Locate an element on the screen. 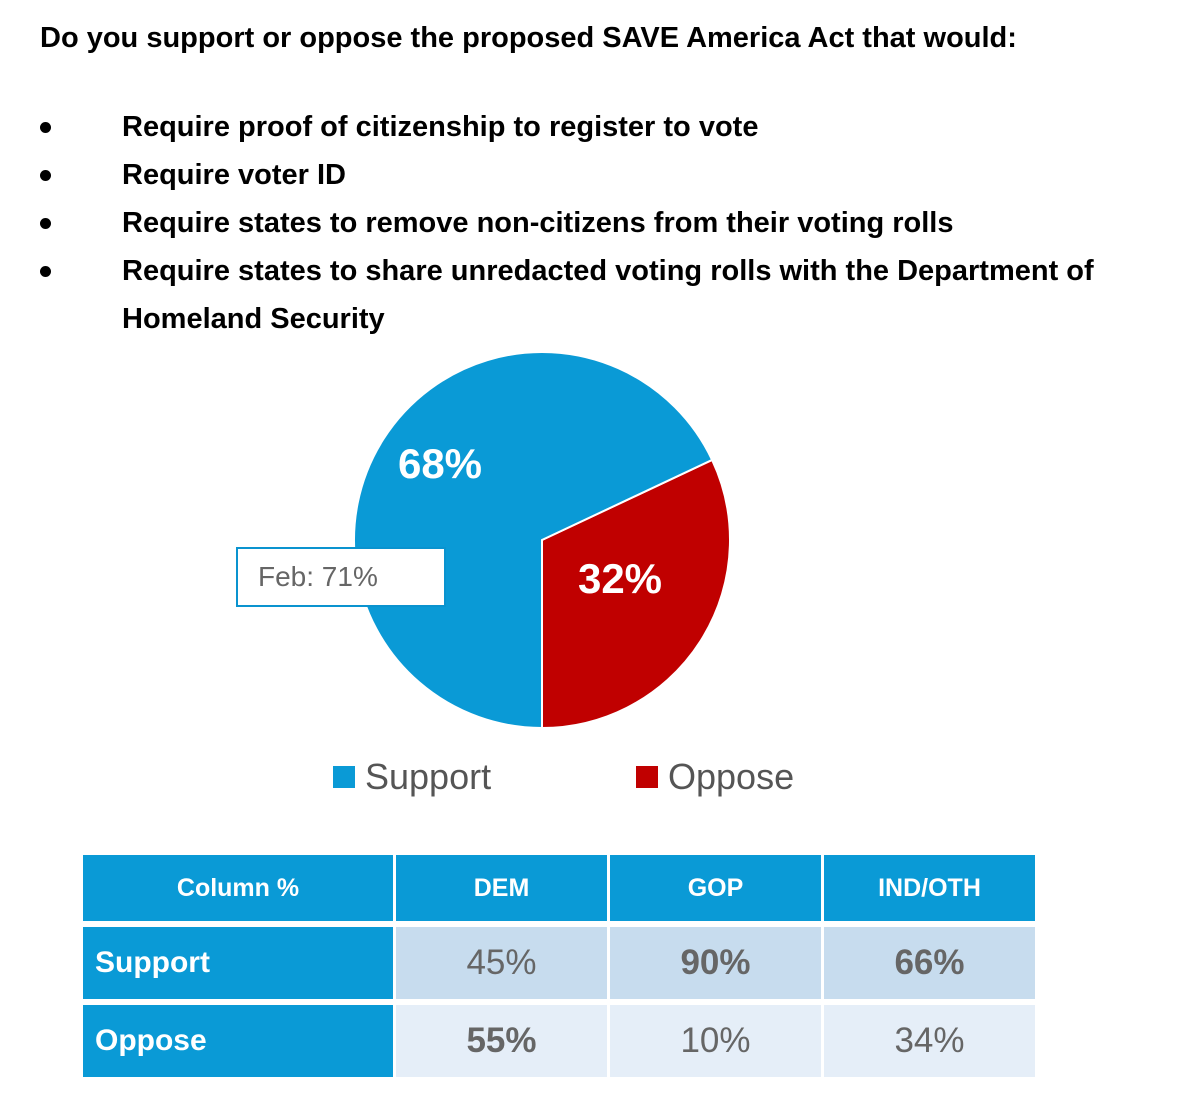 This screenshot has height=1107, width=1200. table-row: Support 45% 90% 66% is located at coordinates (559, 963).